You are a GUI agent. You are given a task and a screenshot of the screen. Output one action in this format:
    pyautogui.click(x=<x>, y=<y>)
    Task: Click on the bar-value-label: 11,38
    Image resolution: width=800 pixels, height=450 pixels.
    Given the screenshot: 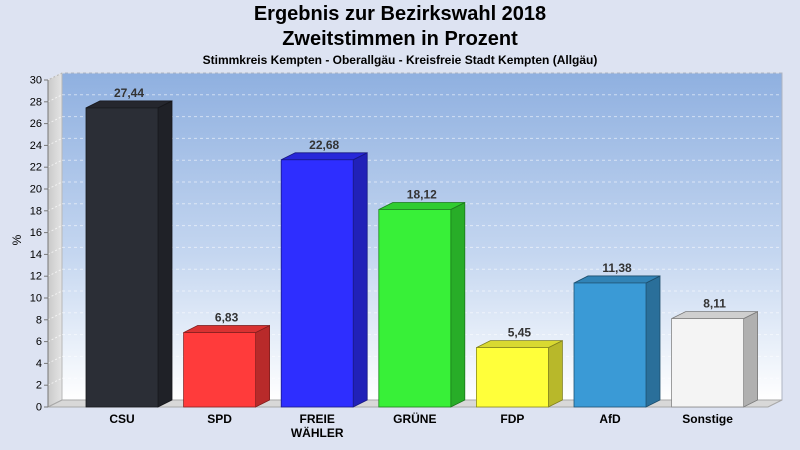 What is the action you would take?
    pyautogui.click(x=617, y=268)
    